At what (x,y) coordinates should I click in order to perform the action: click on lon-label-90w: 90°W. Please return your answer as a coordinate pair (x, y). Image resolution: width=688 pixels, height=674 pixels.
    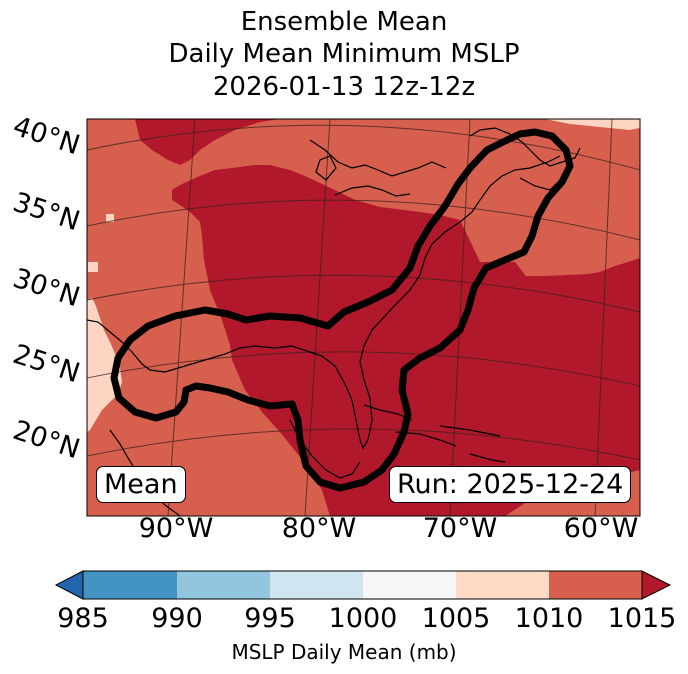
    Looking at the image, I should click on (176, 528).